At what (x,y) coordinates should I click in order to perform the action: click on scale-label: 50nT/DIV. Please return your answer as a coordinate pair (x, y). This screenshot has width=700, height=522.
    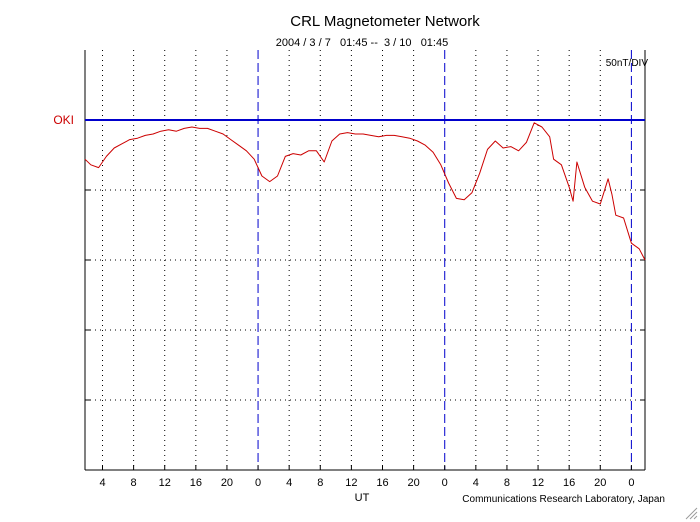
    Looking at the image, I should click on (627, 63).